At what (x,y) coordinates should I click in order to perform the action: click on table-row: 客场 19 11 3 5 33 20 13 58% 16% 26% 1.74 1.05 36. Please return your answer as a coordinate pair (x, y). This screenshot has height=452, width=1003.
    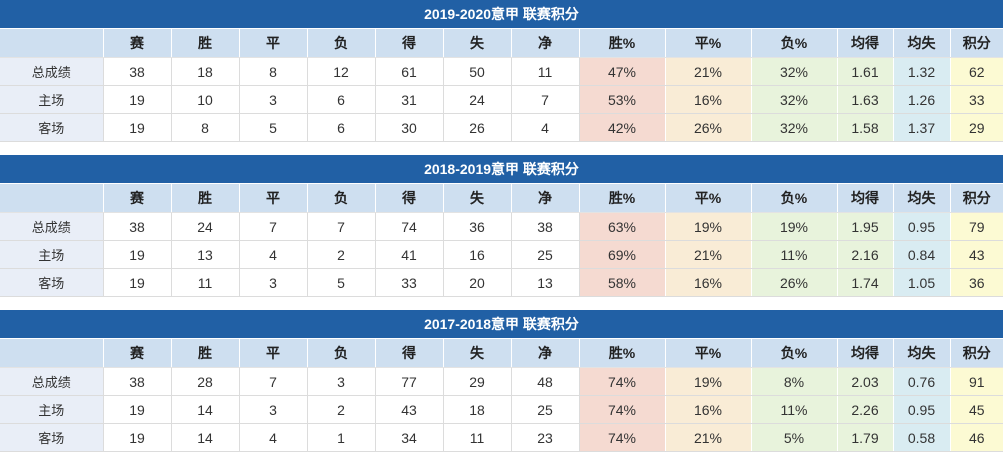
    Looking at the image, I should click on (501, 282).